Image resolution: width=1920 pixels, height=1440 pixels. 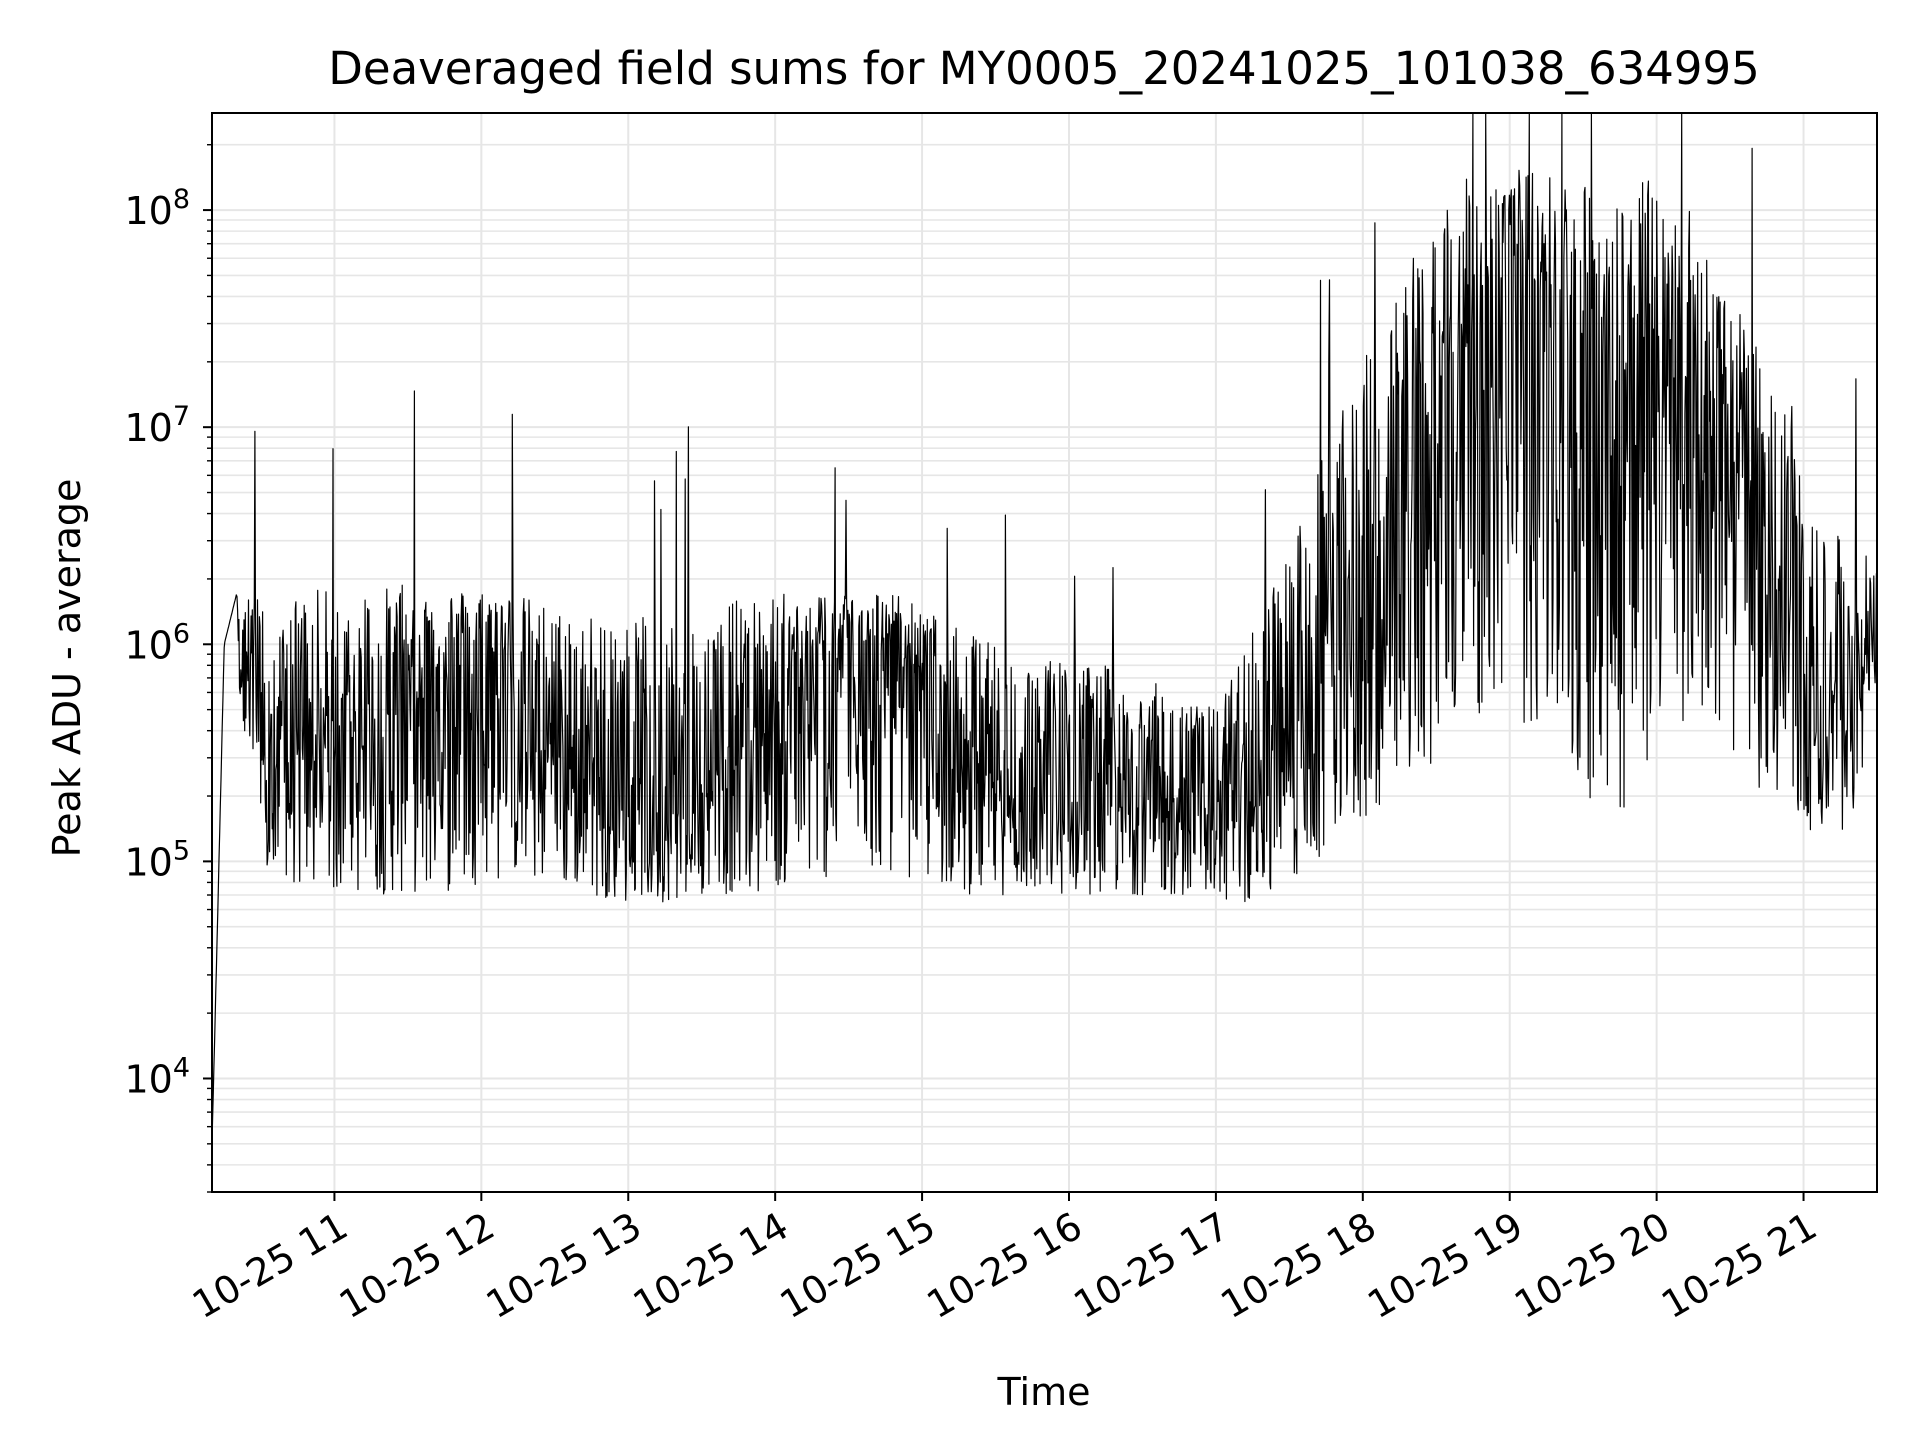 What do you see at coordinates (181, 199) in the screenshot?
I see `y-tick-label-exponent: 8` at bounding box center [181, 199].